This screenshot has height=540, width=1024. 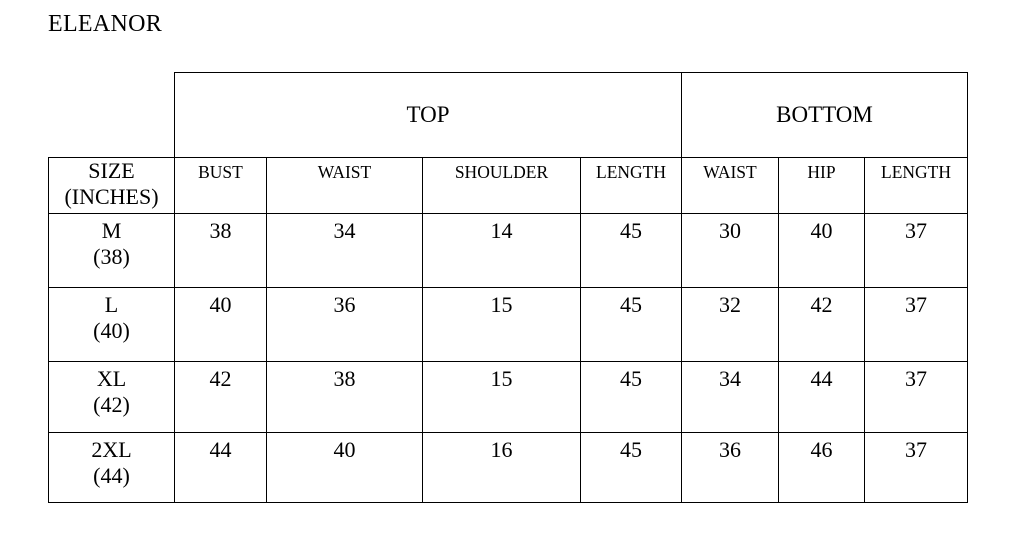 I want to click on value-cell-top-waist: 36, so click(x=344, y=324).